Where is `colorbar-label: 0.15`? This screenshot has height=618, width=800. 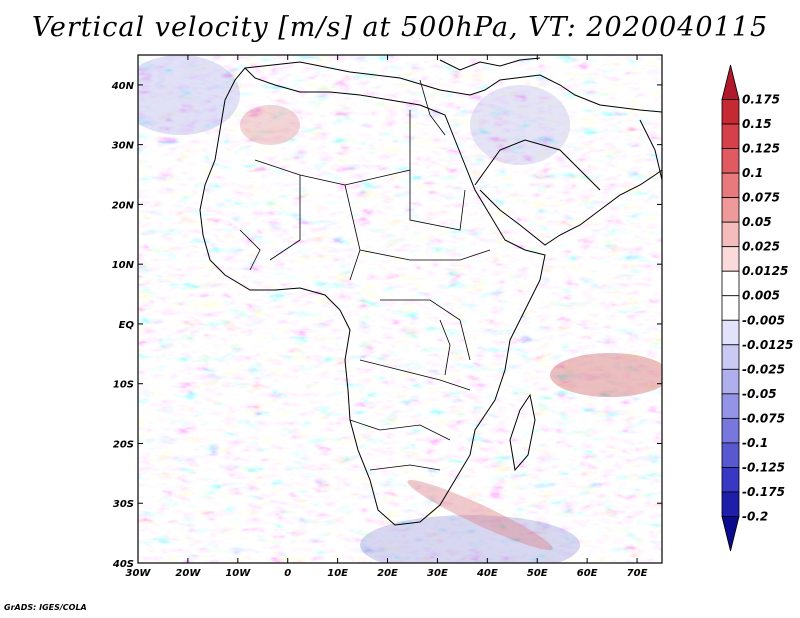
colorbar-label: 0.15 is located at coordinates (757, 124).